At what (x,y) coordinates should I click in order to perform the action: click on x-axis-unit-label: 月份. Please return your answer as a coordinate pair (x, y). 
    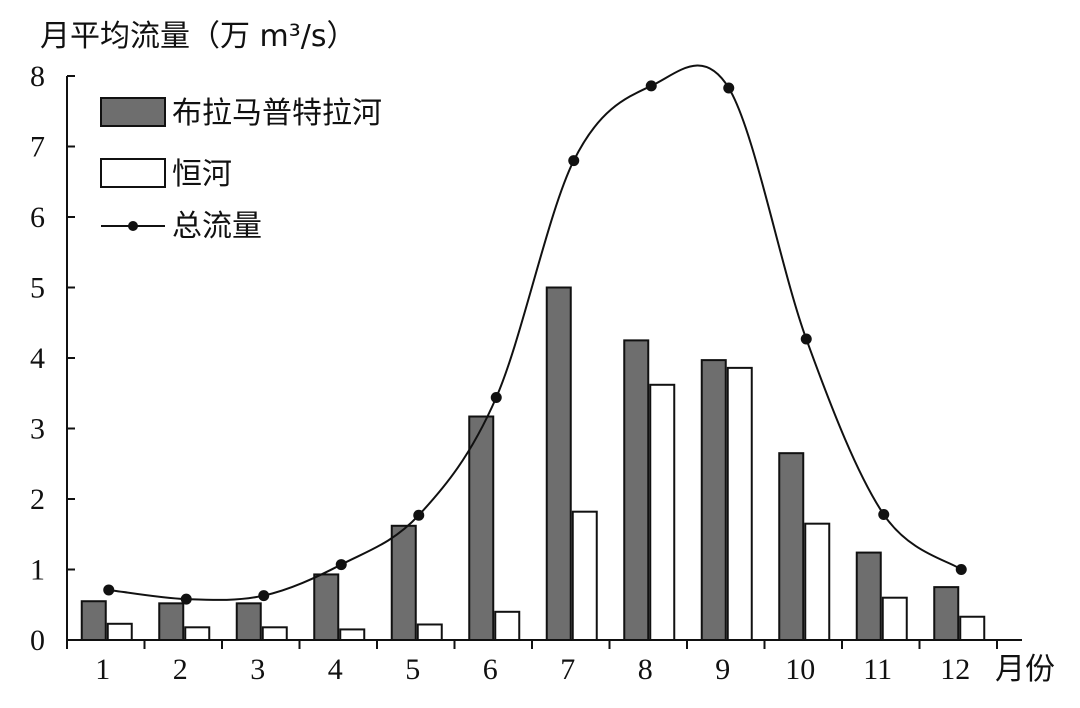
    Looking at the image, I should click on (1025, 669).